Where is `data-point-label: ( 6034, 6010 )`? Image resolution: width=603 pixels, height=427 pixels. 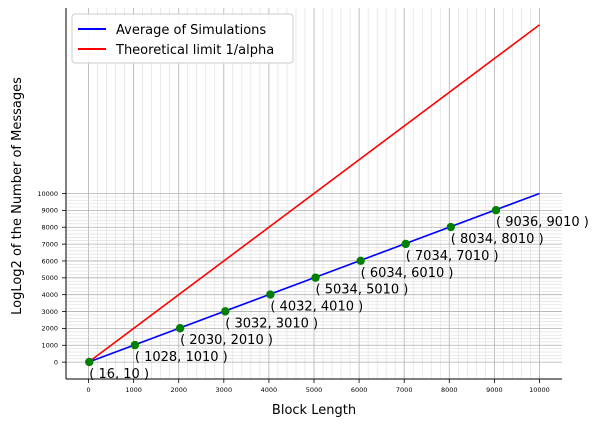 data-point-label: ( 6034, 6010 ) is located at coordinates (407, 273).